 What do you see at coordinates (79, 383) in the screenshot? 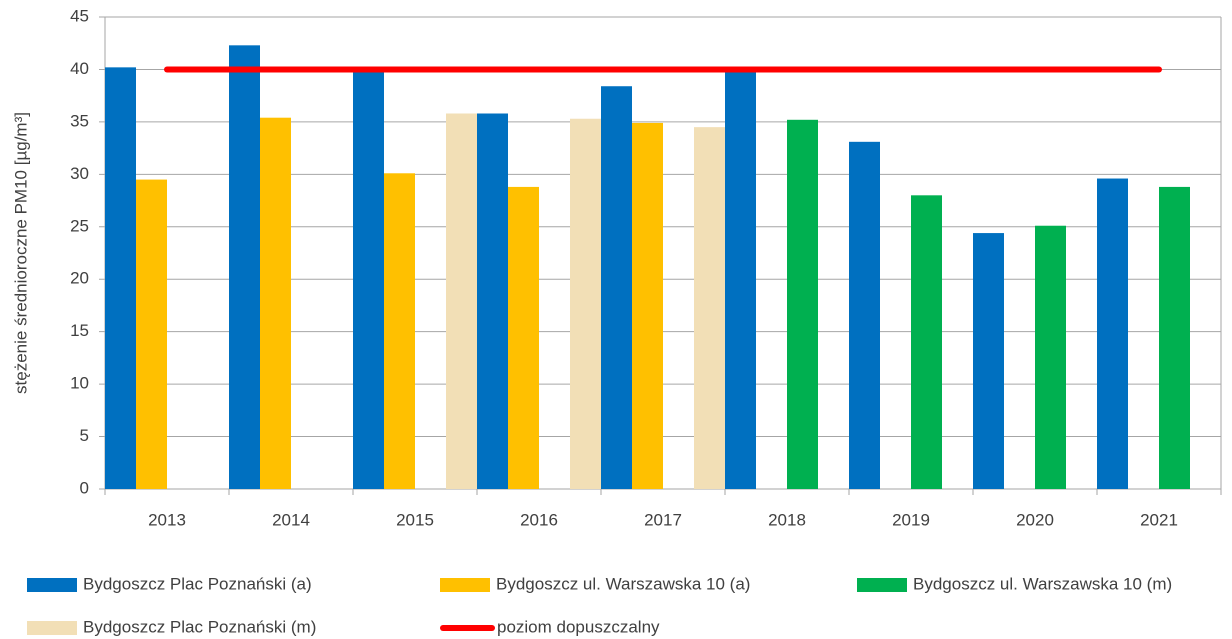
I see `y-tick-label: 10` at bounding box center [79, 383].